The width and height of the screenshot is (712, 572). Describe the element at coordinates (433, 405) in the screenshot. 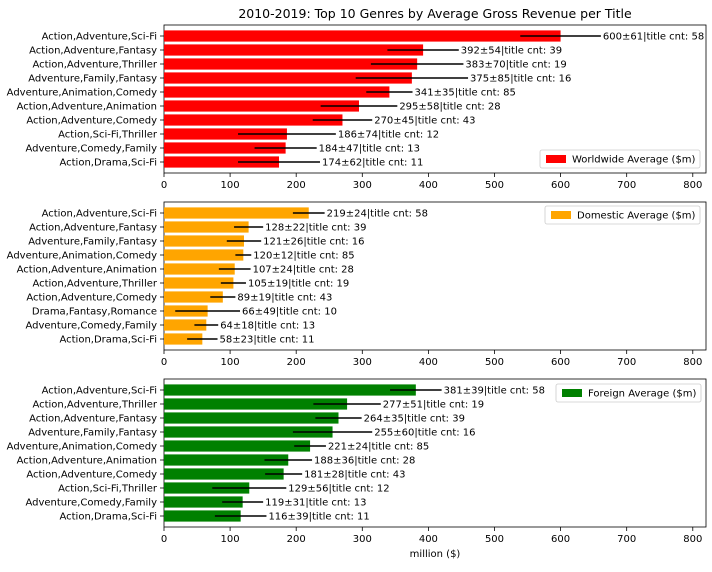

I see `data-label: 277±51|title cnt: 19` at that location.